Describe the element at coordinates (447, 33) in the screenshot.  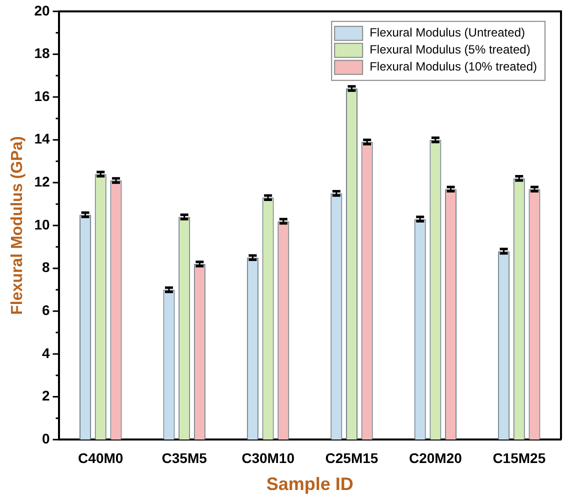
I see `legend-label: Flexural Modulus (Untreated)` at that location.